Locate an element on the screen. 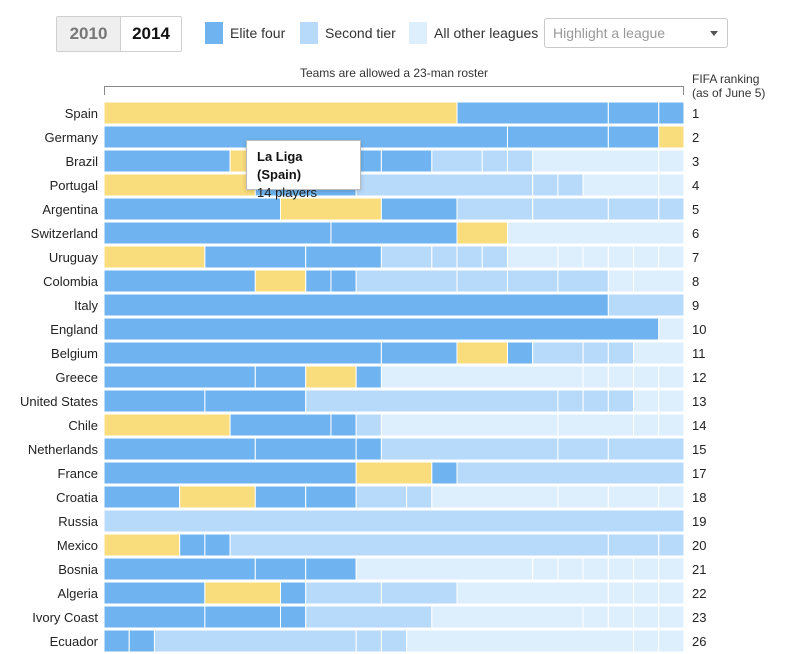 This screenshot has height=654, width=786. highlight-league-select: Highlight a league is located at coordinates (636, 33).